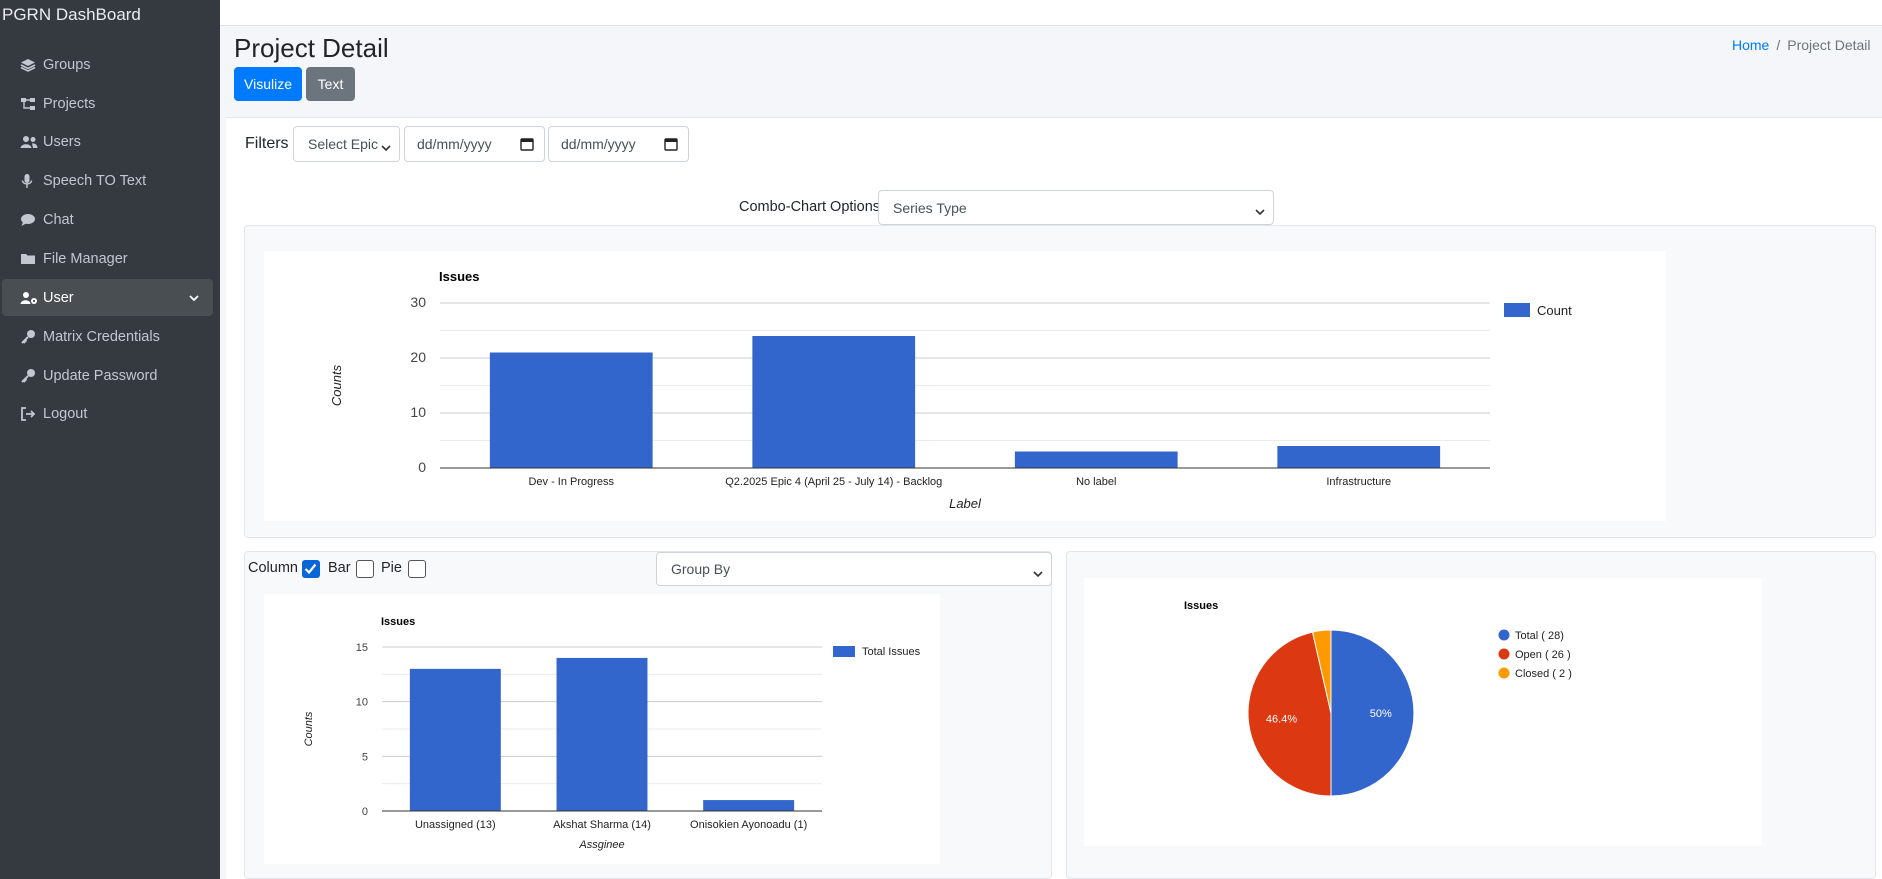 Image resolution: width=1882 pixels, height=879 pixels. I want to click on sidebar-item-label: Projects, so click(69, 103).